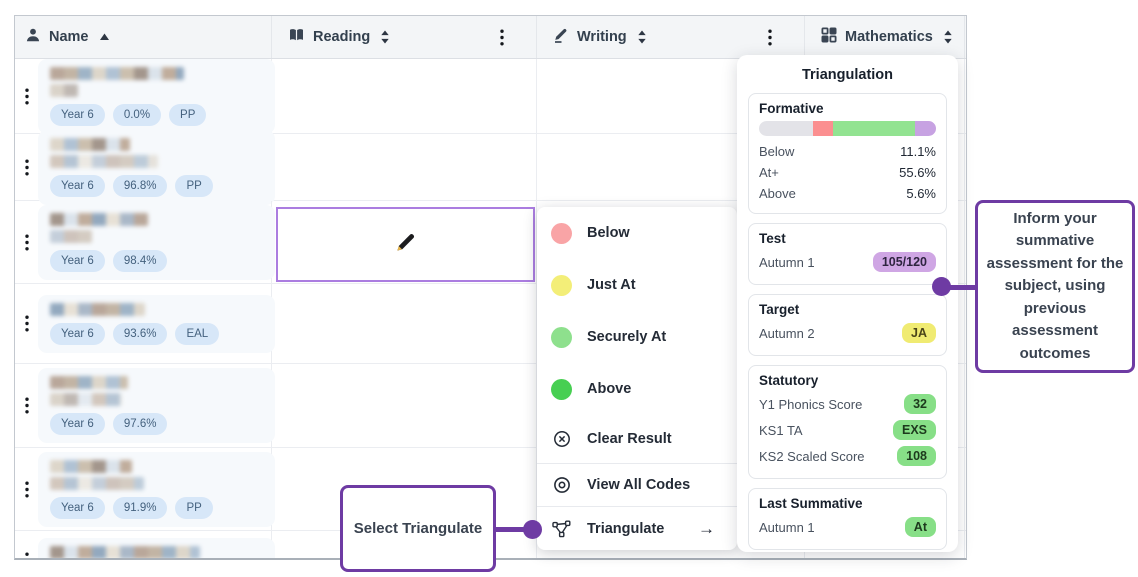 The width and height of the screenshot is (1138, 577). Describe the element at coordinates (69, 37) in the screenshot. I see `column-label: Name` at that location.